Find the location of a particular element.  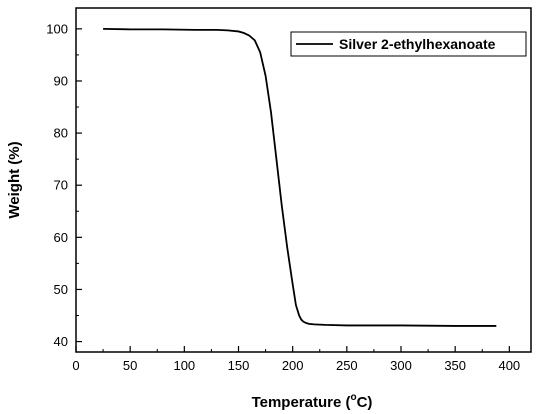

x-tick-label: 400 is located at coordinates (509, 365).